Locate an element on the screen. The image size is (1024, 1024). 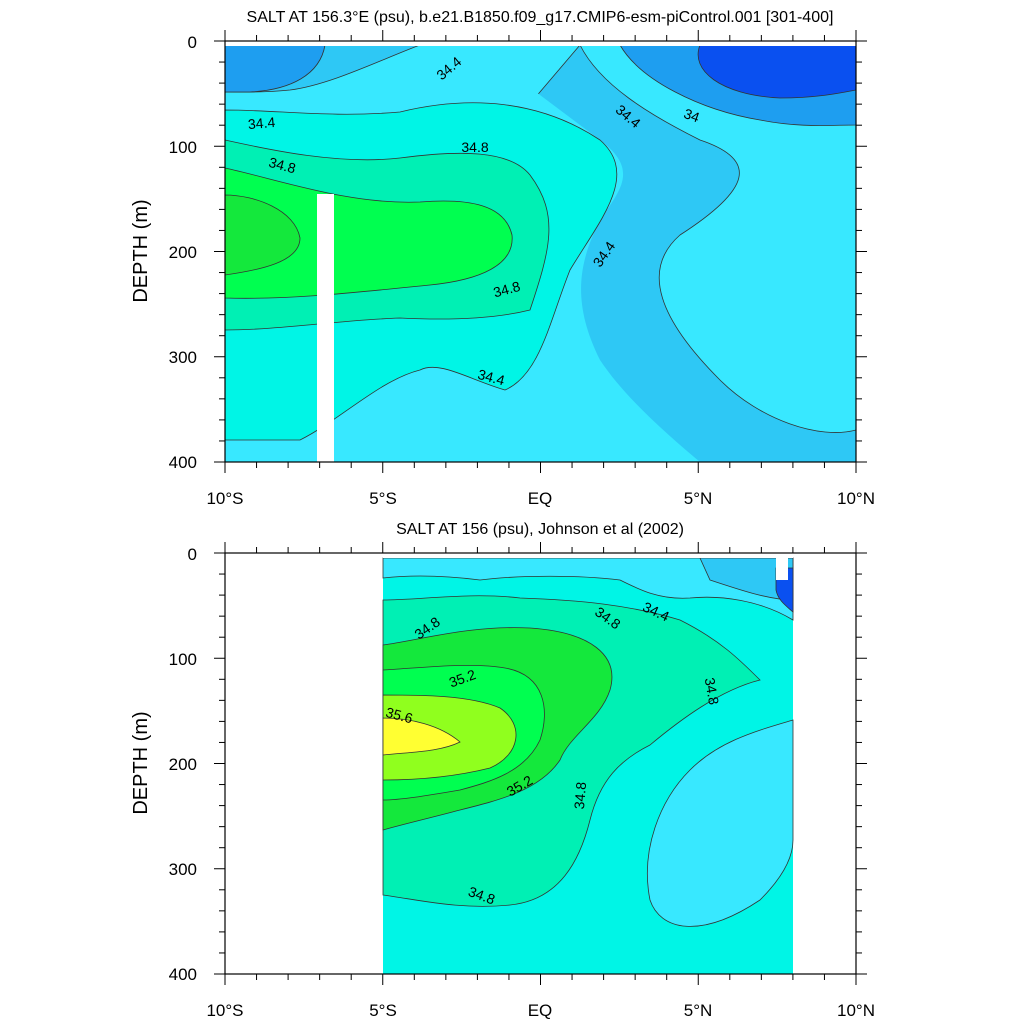
top-ytick-label: 0 is located at coordinates (192, 42).